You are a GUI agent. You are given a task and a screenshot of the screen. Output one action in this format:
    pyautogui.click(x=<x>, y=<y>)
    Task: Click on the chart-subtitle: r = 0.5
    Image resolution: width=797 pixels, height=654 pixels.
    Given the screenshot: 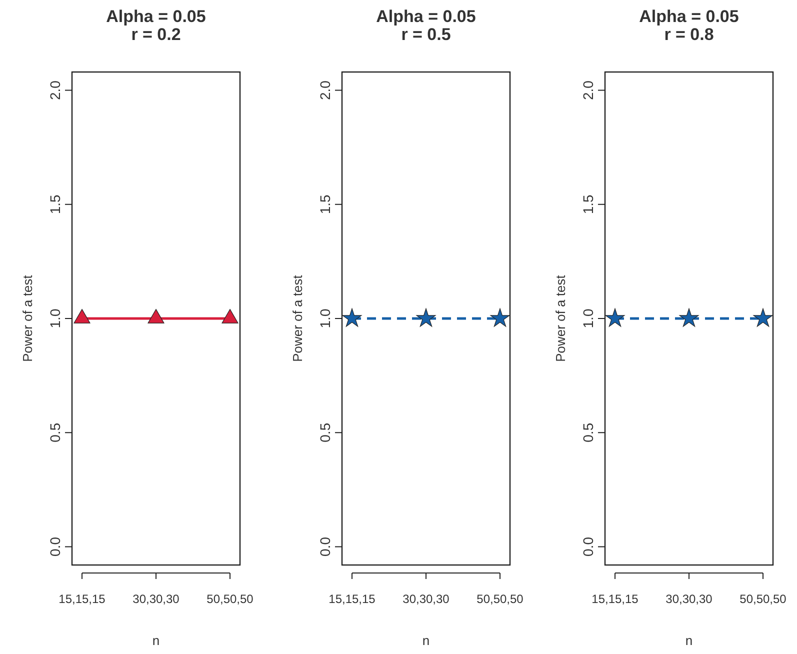 What is the action you would take?
    pyautogui.click(x=426, y=34)
    